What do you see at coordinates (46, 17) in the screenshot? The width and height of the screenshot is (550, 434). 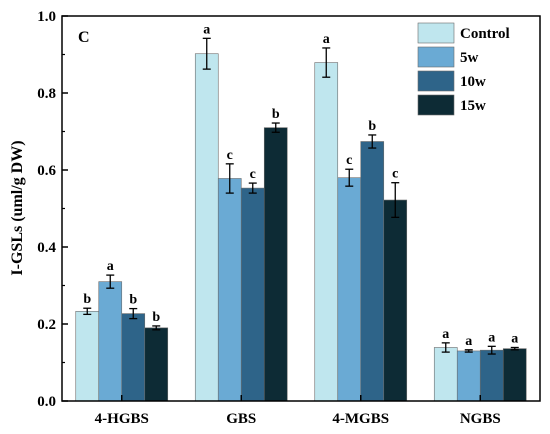 I see `y-tick-label: 1.0` at bounding box center [46, 17].